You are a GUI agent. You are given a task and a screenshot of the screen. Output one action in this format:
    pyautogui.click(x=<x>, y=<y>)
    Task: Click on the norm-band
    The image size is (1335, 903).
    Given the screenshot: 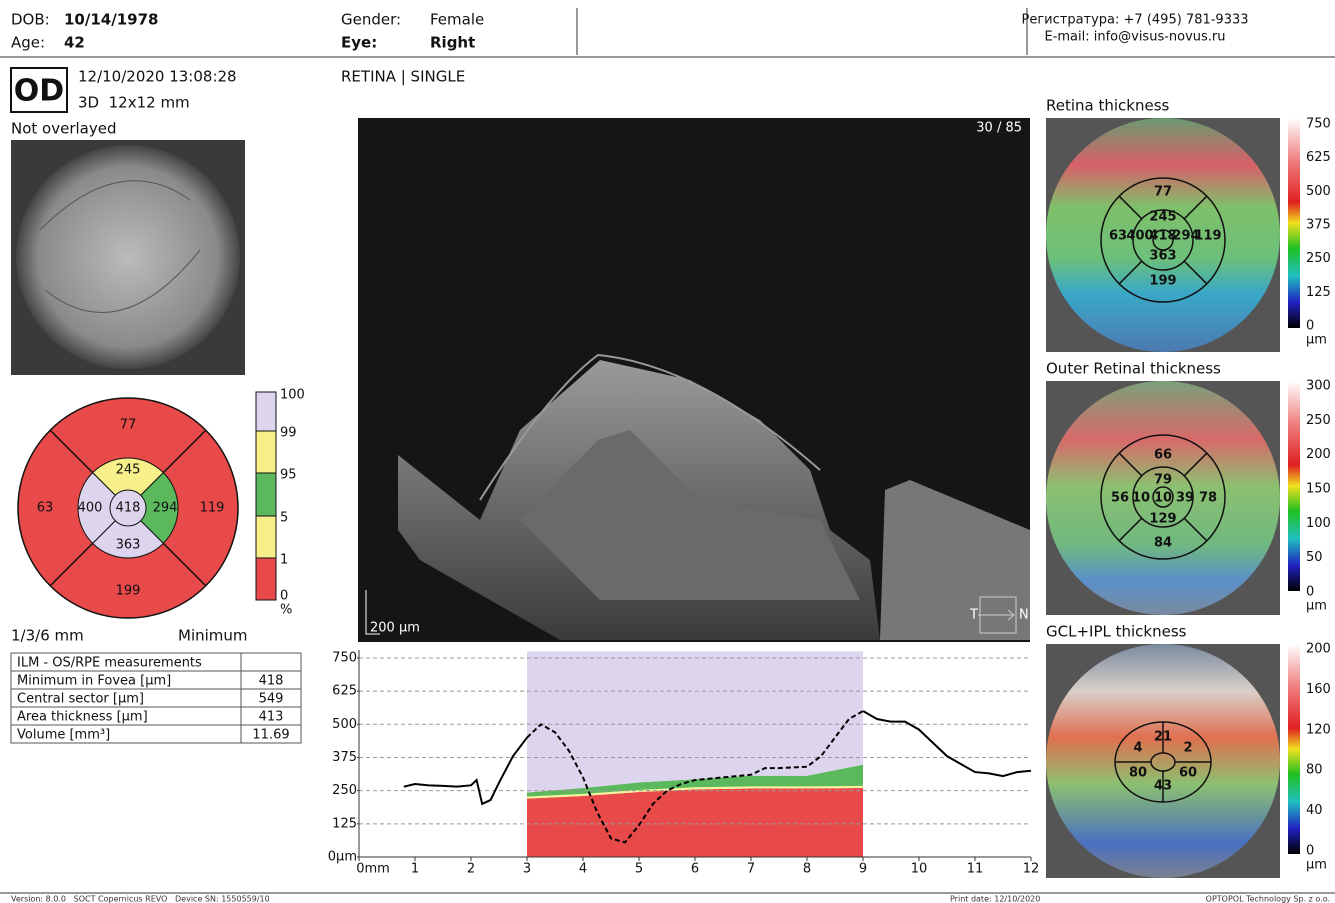 What is the action you would take?
    pyautogui.click(x=695, y=792)
    